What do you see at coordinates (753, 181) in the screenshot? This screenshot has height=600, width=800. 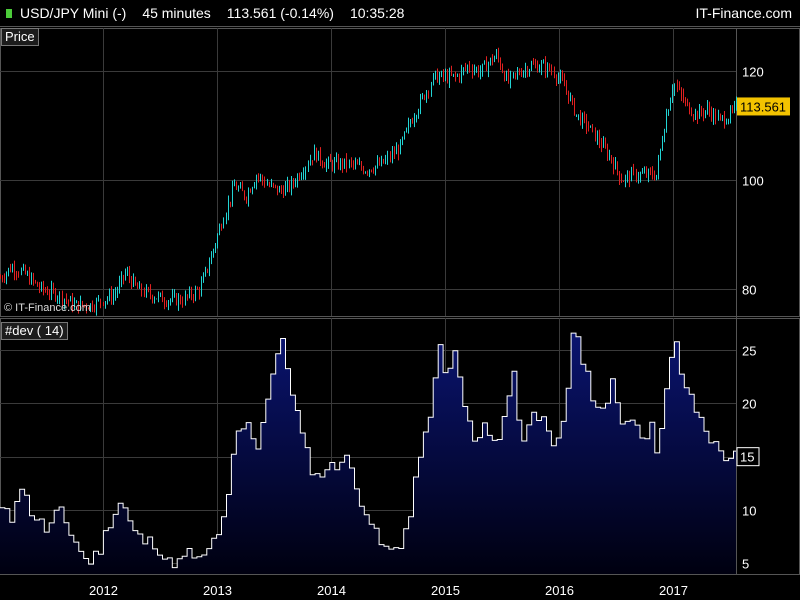 I see `price-y-tick-label: 100` at bounding box center [753, 181].